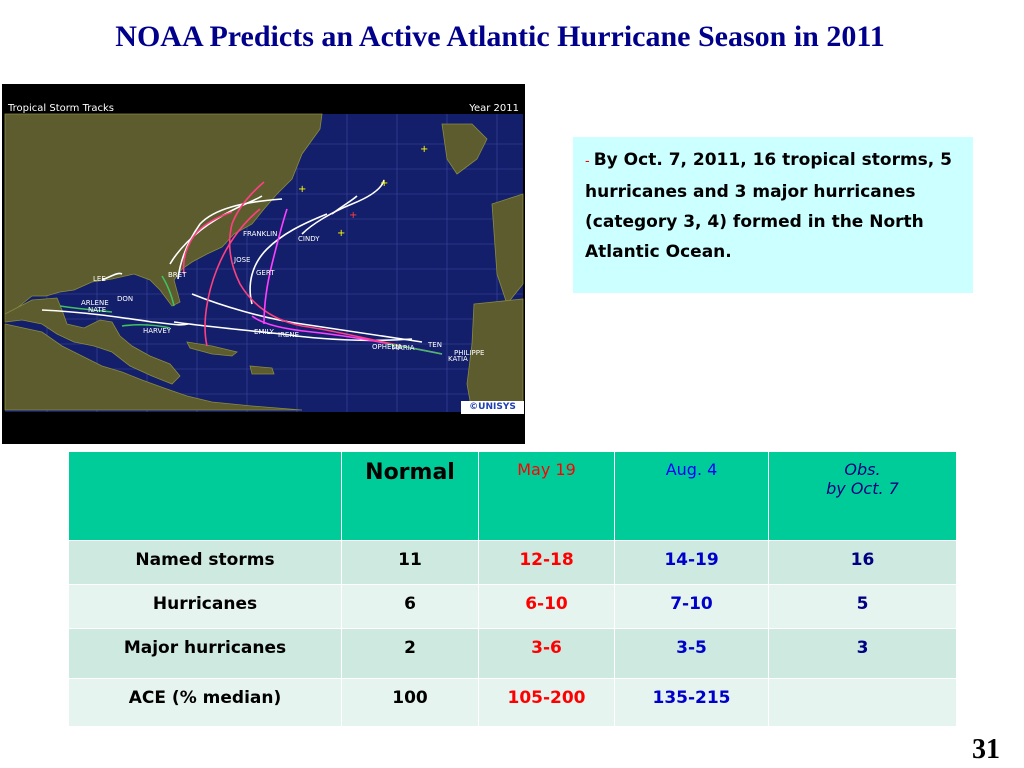 The width and height of the screenshot is (1024, 768). What do you see at coordinates (265, 273) in the screenshot?
I see `storm-label-gert: GERT` at bounding box center [265, 273].